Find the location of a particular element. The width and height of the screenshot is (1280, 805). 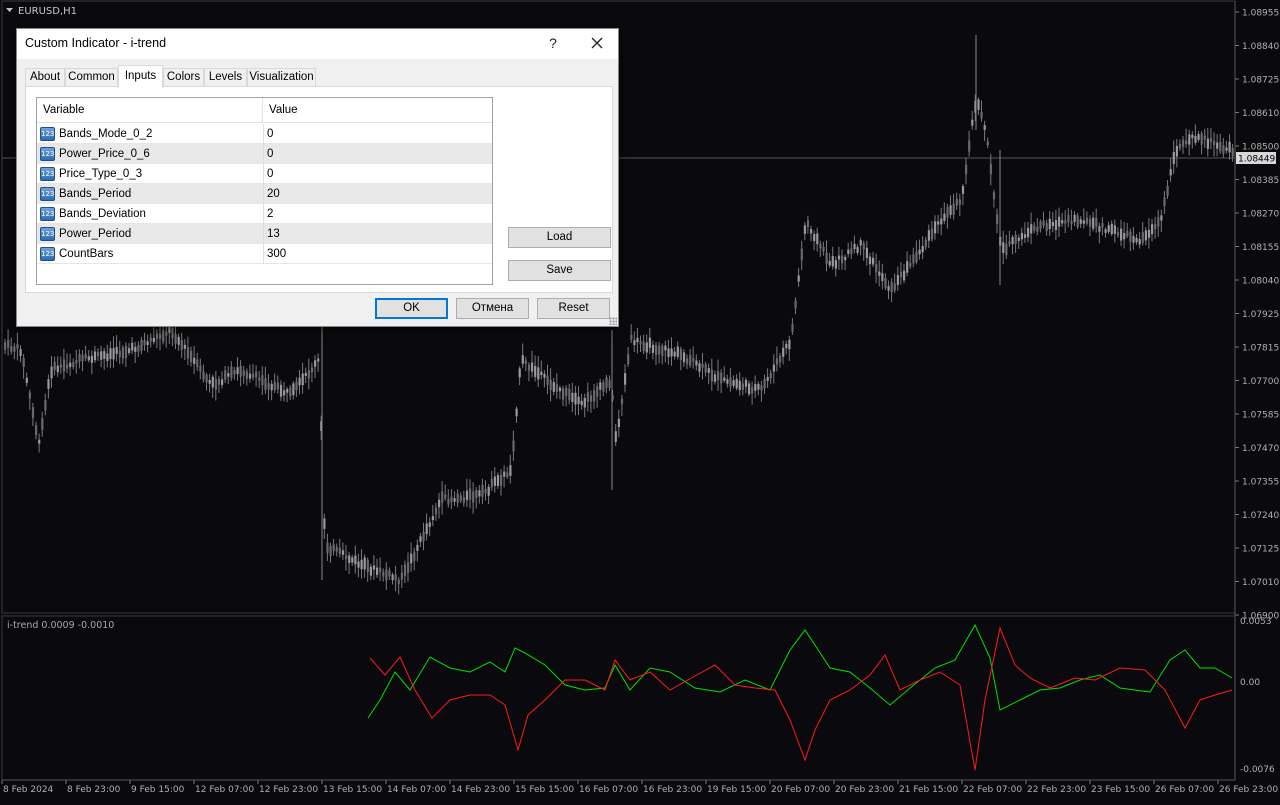

param-row: 123 Bands_Period 20 is located at coordinates (264, 194).